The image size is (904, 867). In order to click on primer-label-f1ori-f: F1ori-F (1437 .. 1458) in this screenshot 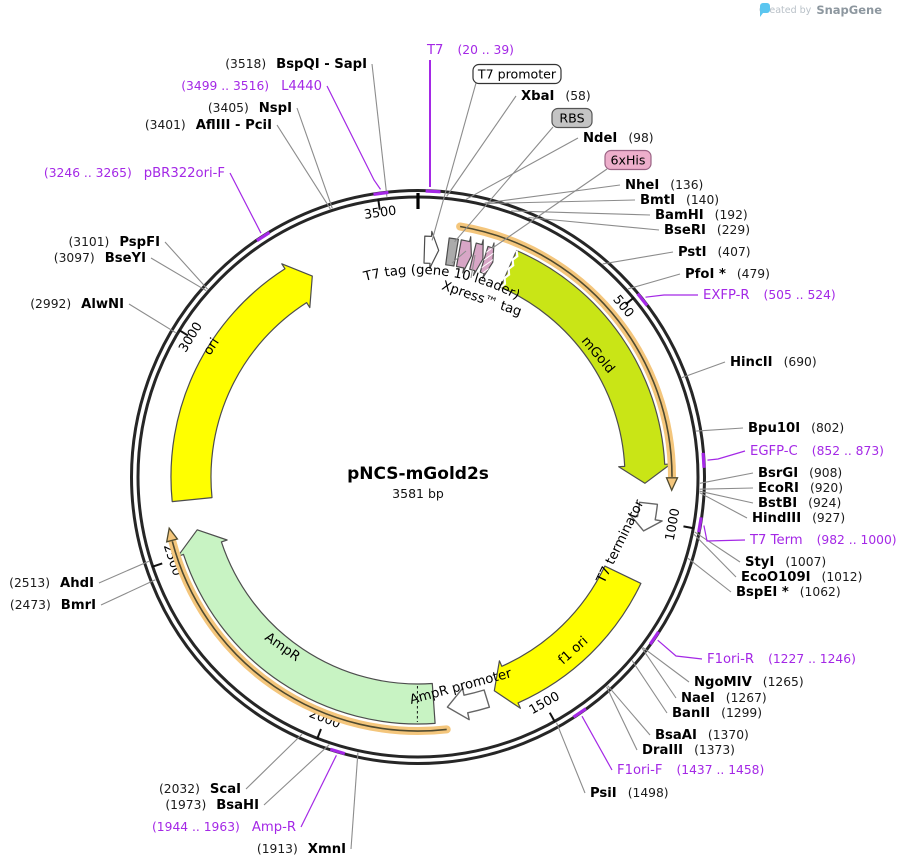, I will do `click(690, 770)`.